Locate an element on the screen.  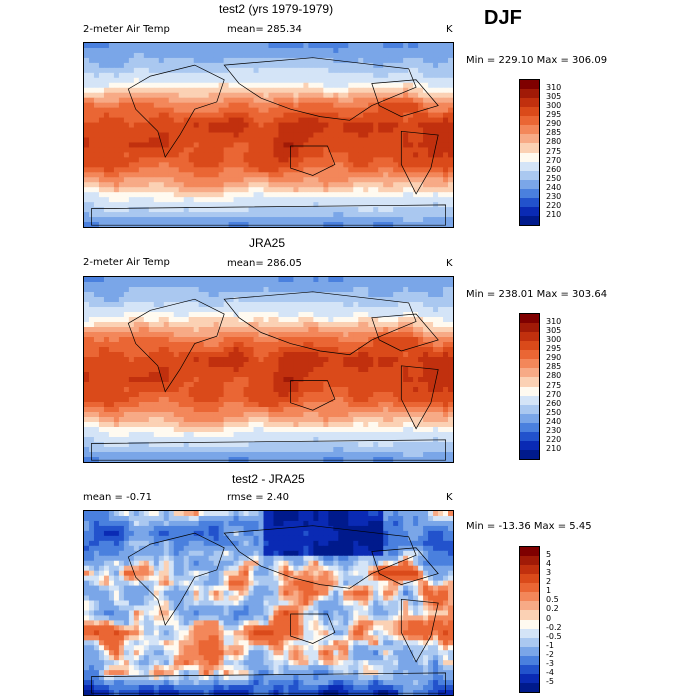
coastline is located at coordinates (176, 111).